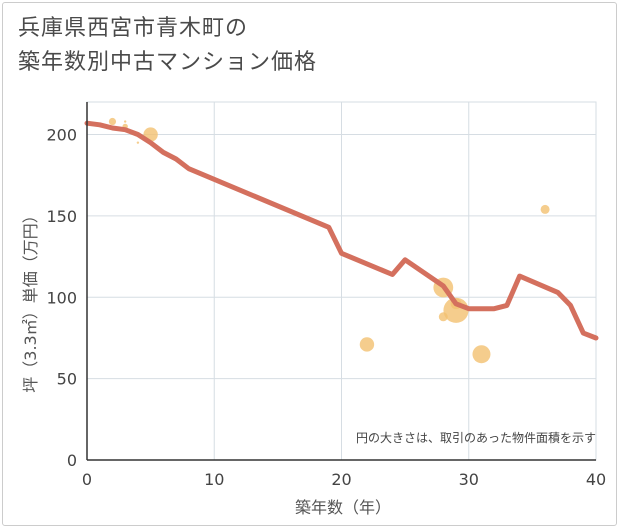 This screenshot has width=621, height=530. Describe the element at coordinates (61, 135) in the screenshot. I see `y-tick-label: 200` at that location.